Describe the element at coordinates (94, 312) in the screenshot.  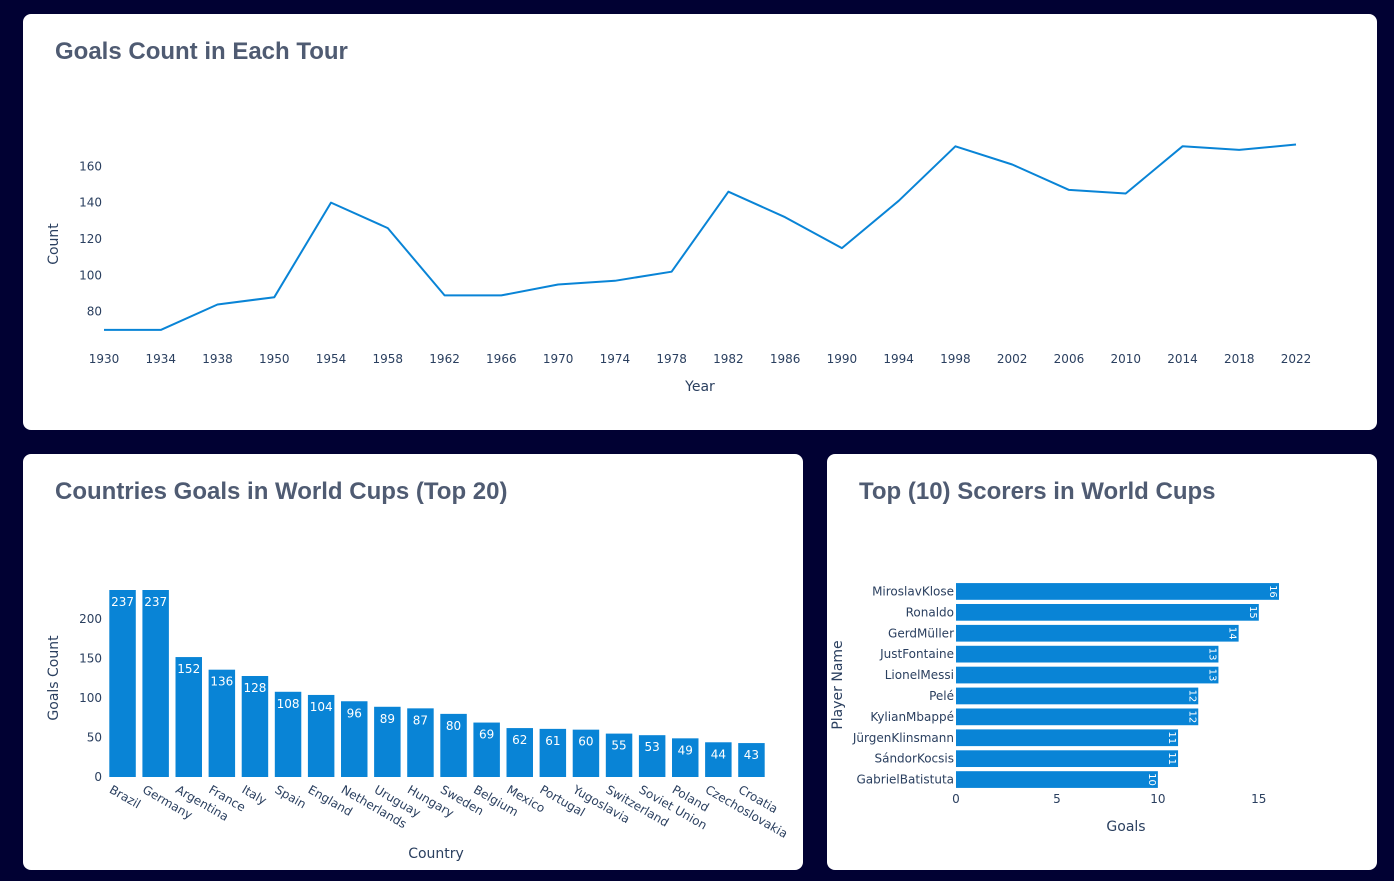
I see `y-tick-label: 80` at that location.